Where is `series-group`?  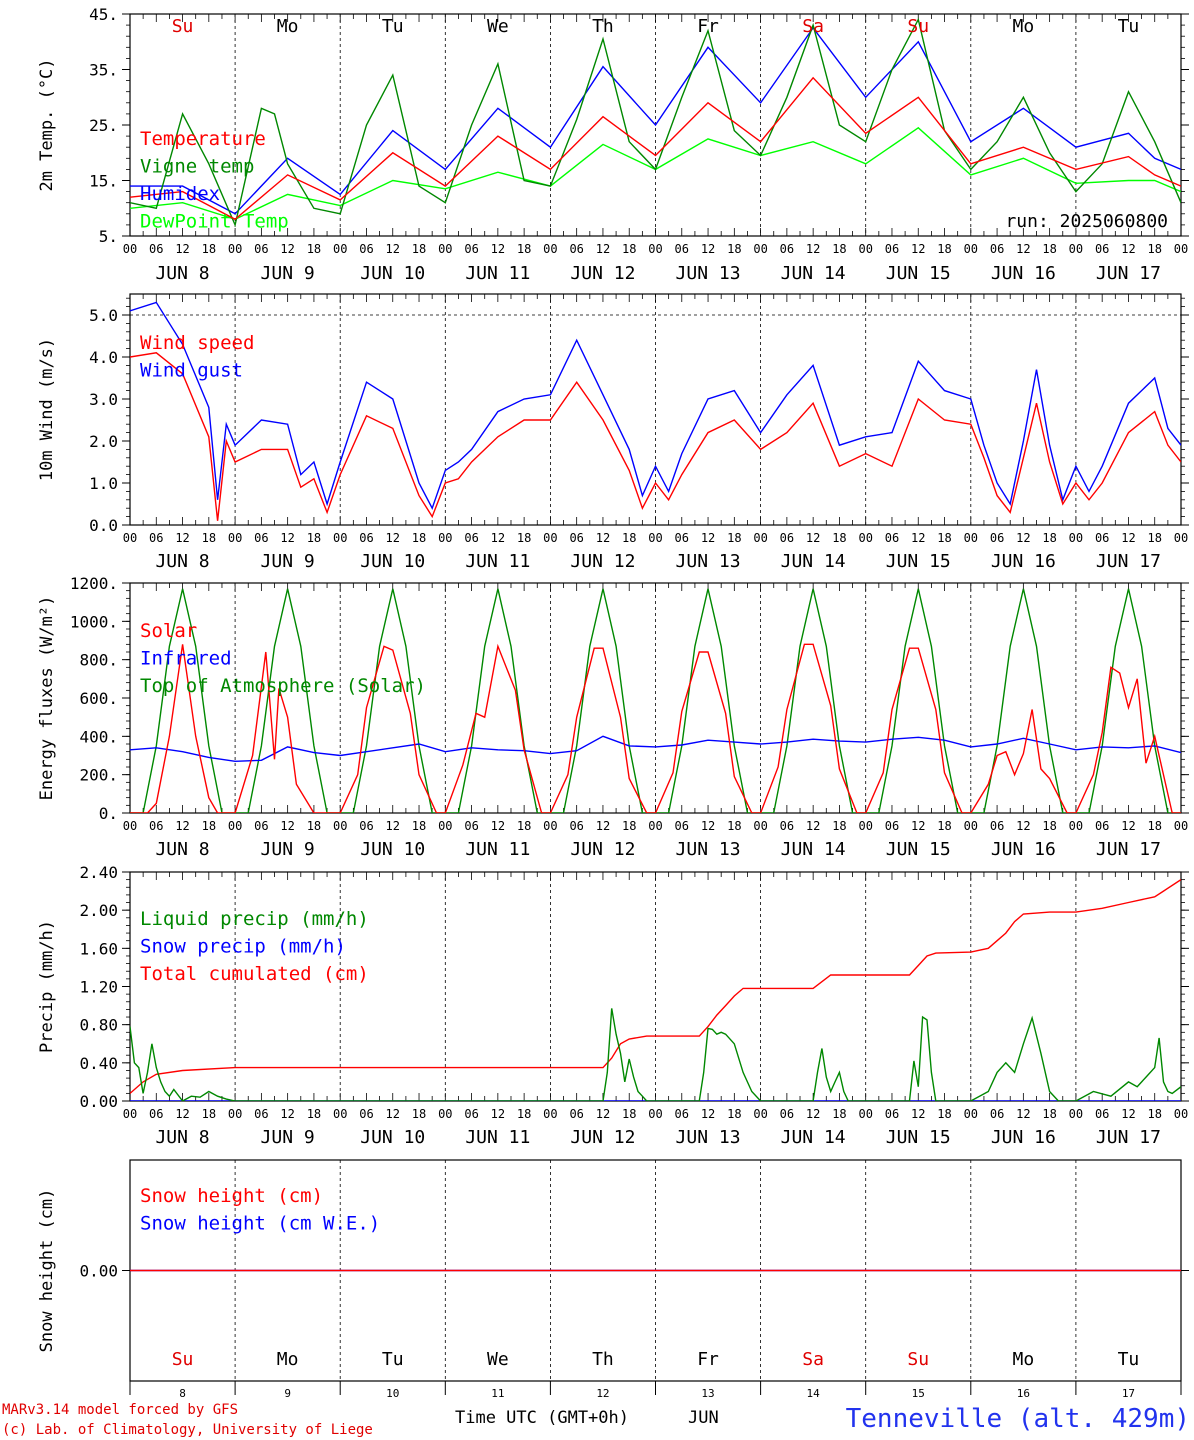 series-group is located at coordinates (655, 122).